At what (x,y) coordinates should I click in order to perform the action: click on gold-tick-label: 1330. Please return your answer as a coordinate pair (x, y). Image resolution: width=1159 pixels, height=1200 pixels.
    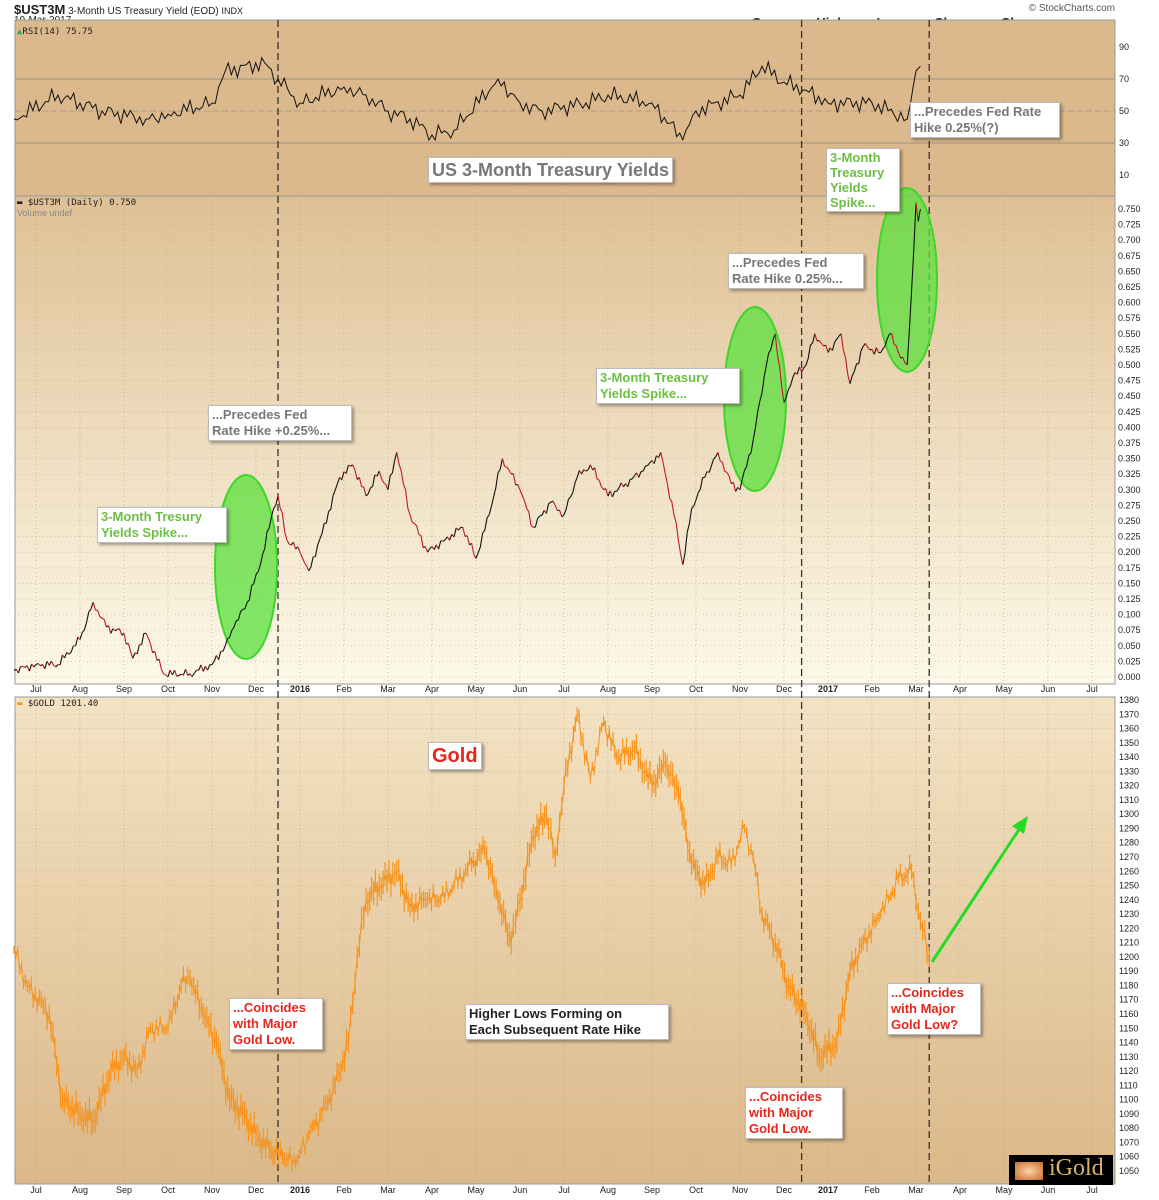
    Looking at the image, I should click on (1129, 771).